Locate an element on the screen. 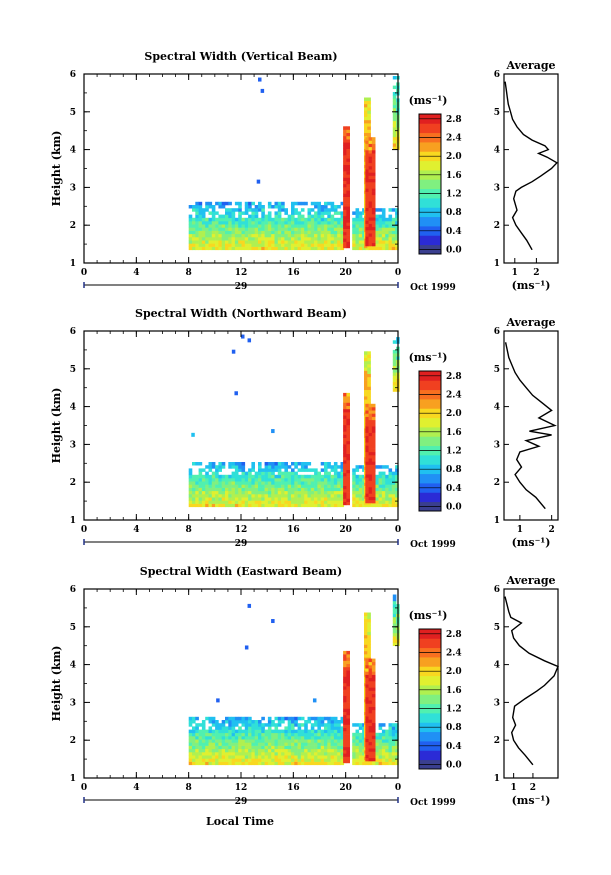 The image size is (611, 875). x-tick-label: 12 is located at coordinates (241, 273).